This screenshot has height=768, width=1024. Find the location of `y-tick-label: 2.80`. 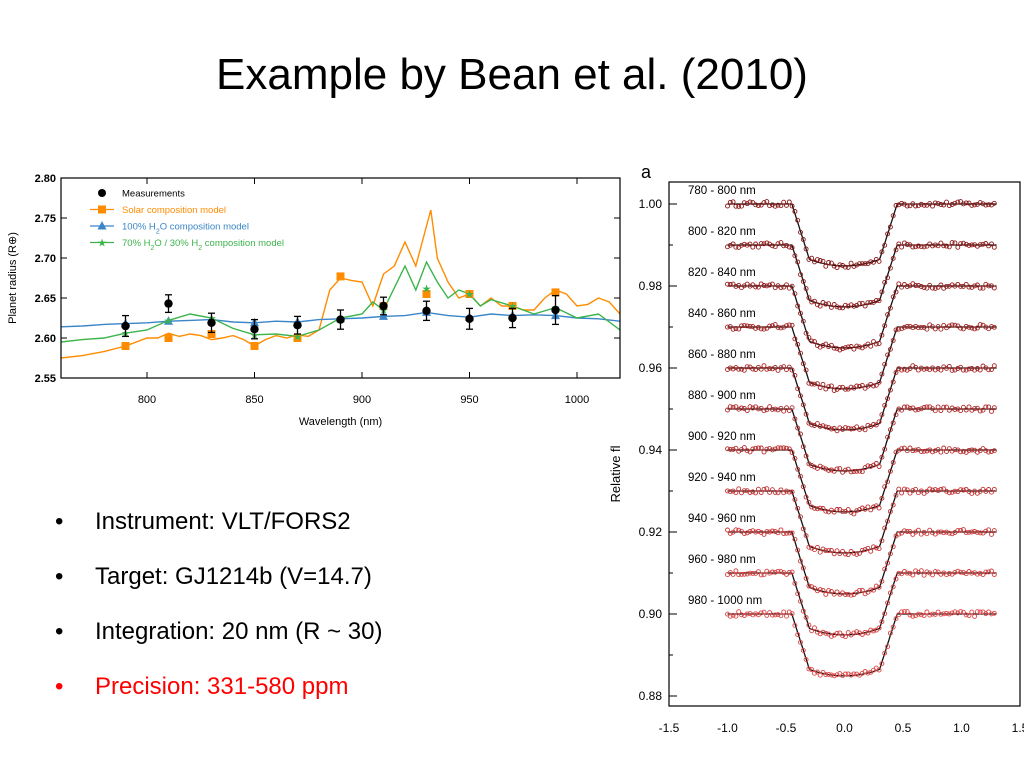

y-tick-label: 2.80 is located at coordinates (45, 179).